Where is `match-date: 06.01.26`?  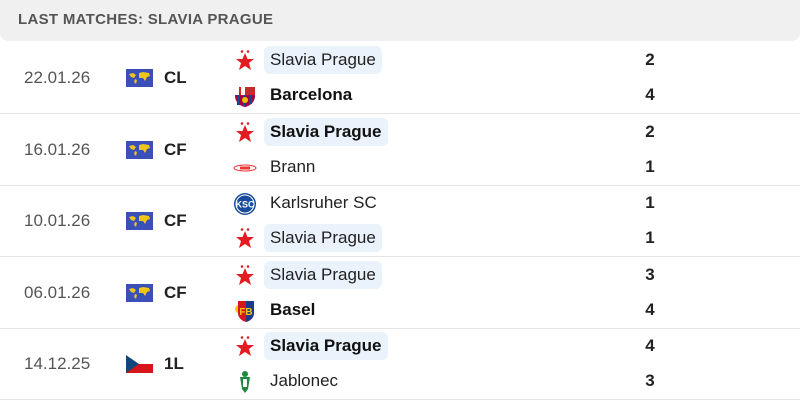 match-date: 06.01.26 is located at coordinates (57, 292).